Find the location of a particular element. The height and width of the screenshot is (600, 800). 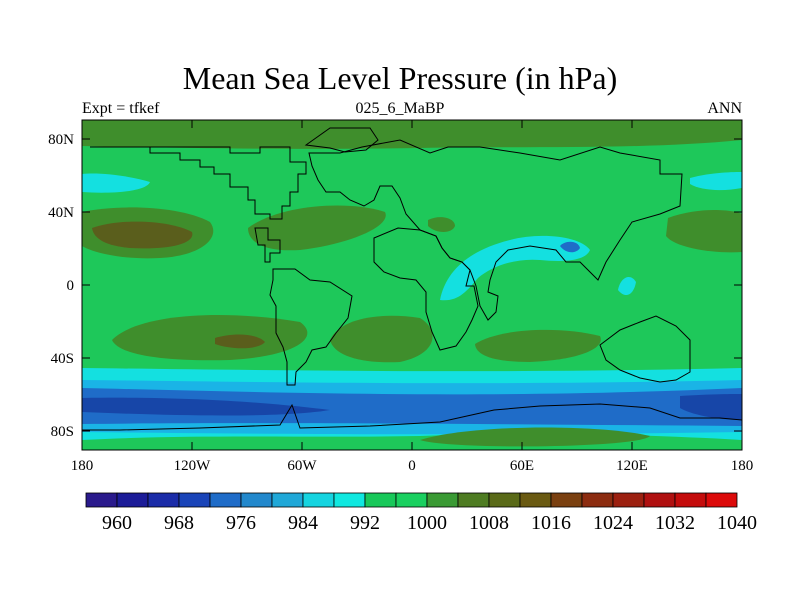

antarctica-outline is located at coordinates (412, 417).